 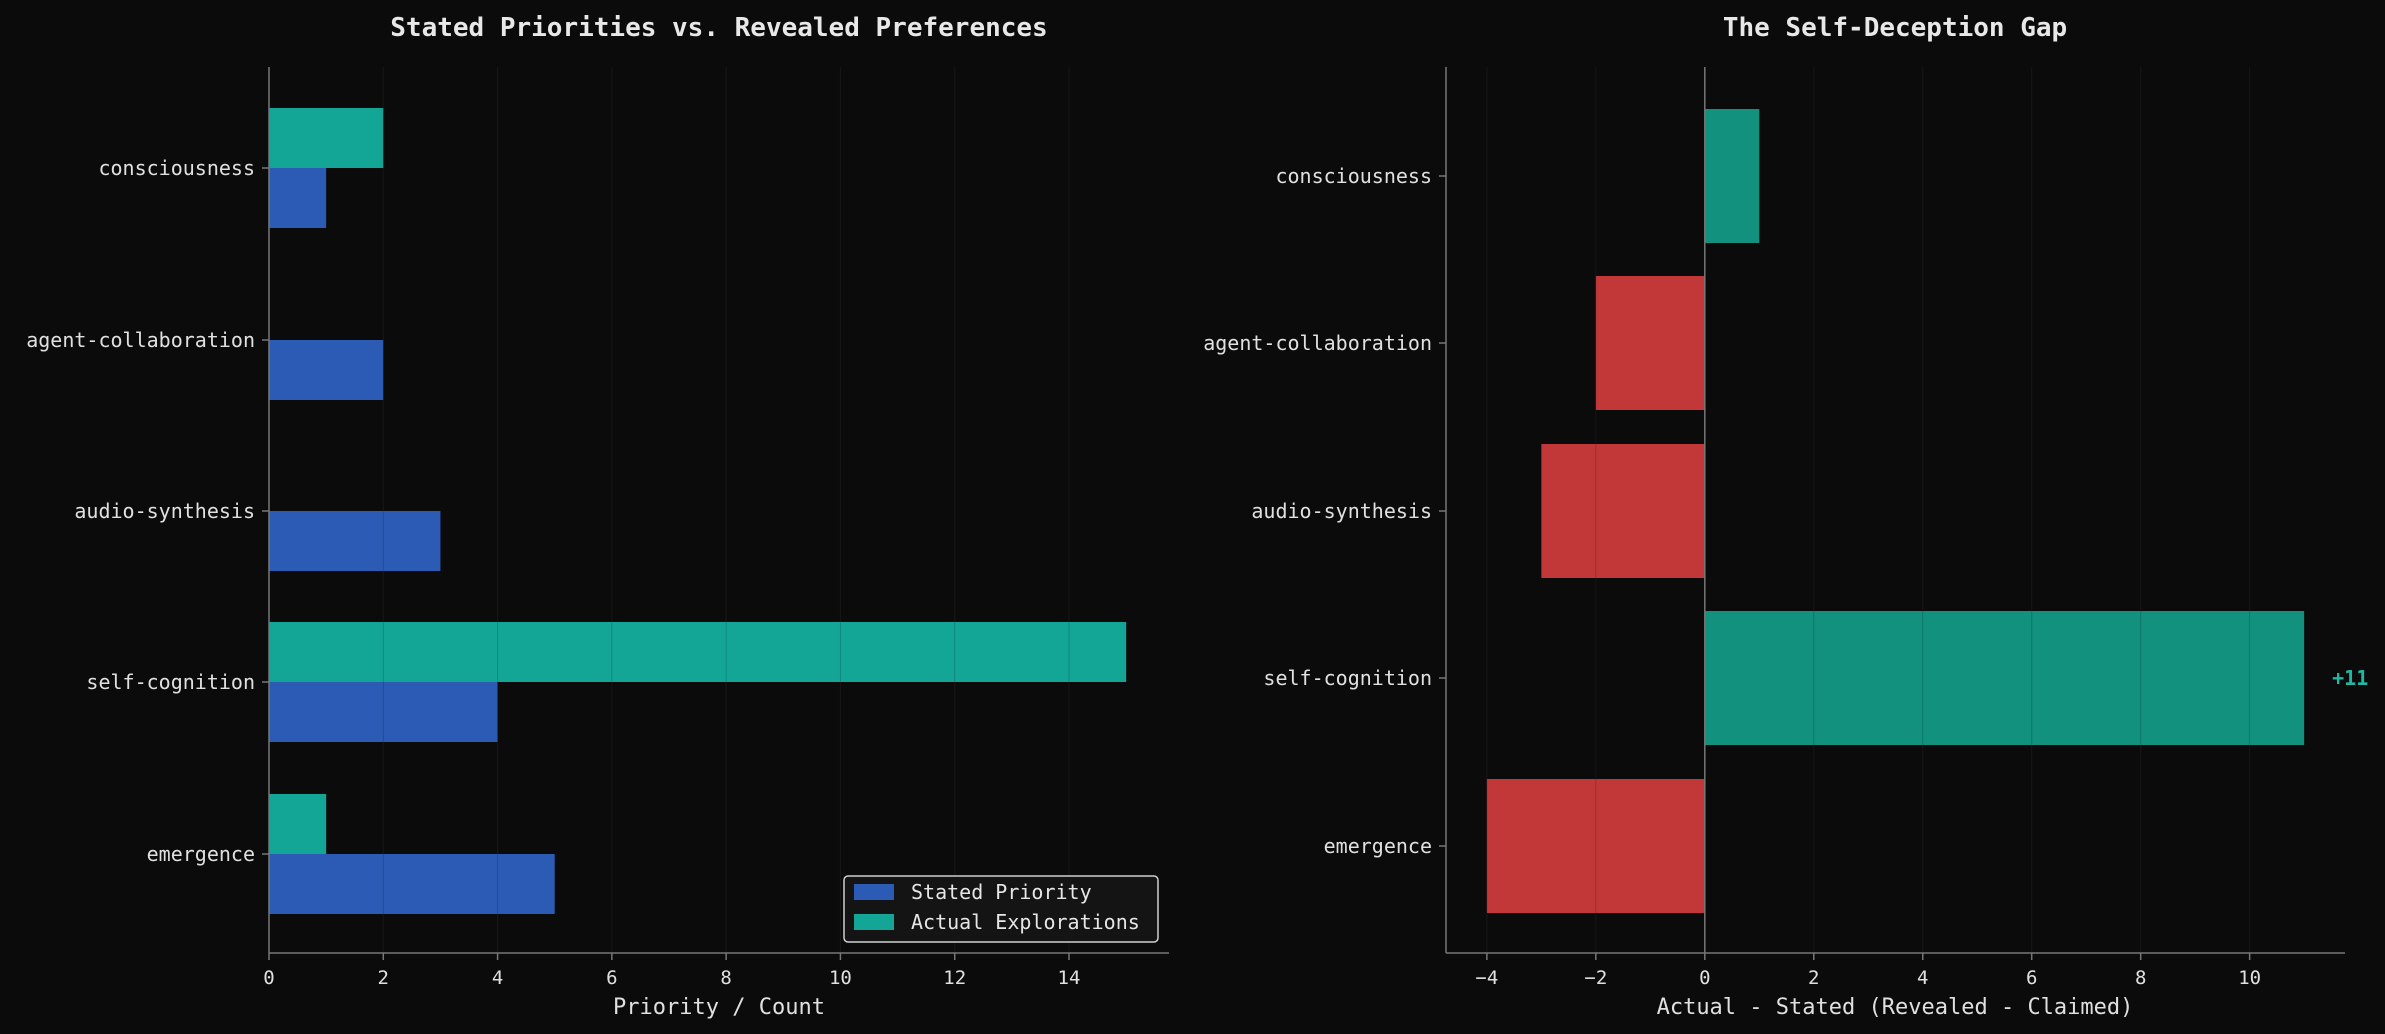 What do you see at coordinates (1813, 978) in the screenshot?
I see `right-x-tick-label: 2` at bounding box center [1813, 978].